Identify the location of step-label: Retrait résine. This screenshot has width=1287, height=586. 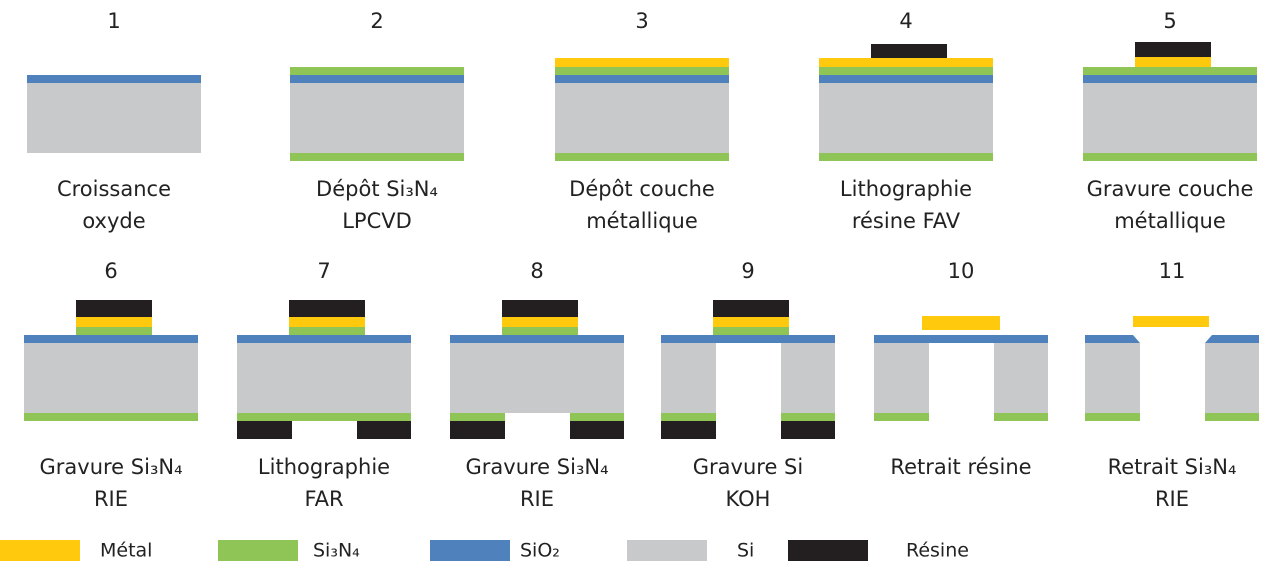
(960, 467).